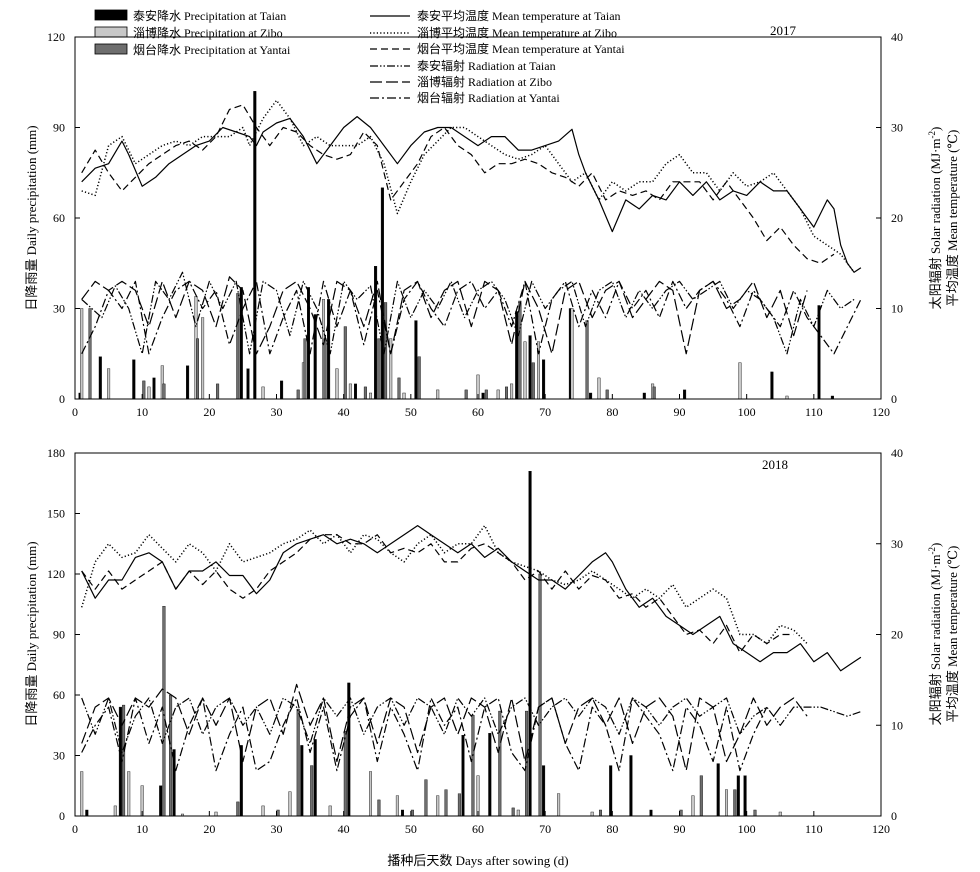  What do you see at coordinates (881, 829) in the screenshot?
I see `x-tick-label-2018-120: 120` at bounding box center [881, 829].